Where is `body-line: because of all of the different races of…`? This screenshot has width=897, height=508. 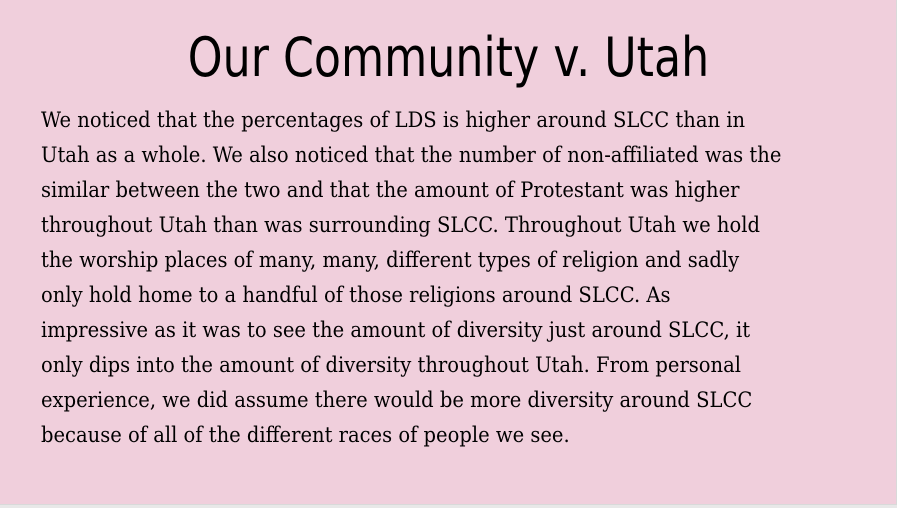
body-line: because of all of the different races of… is located at coordinates (305, 435).